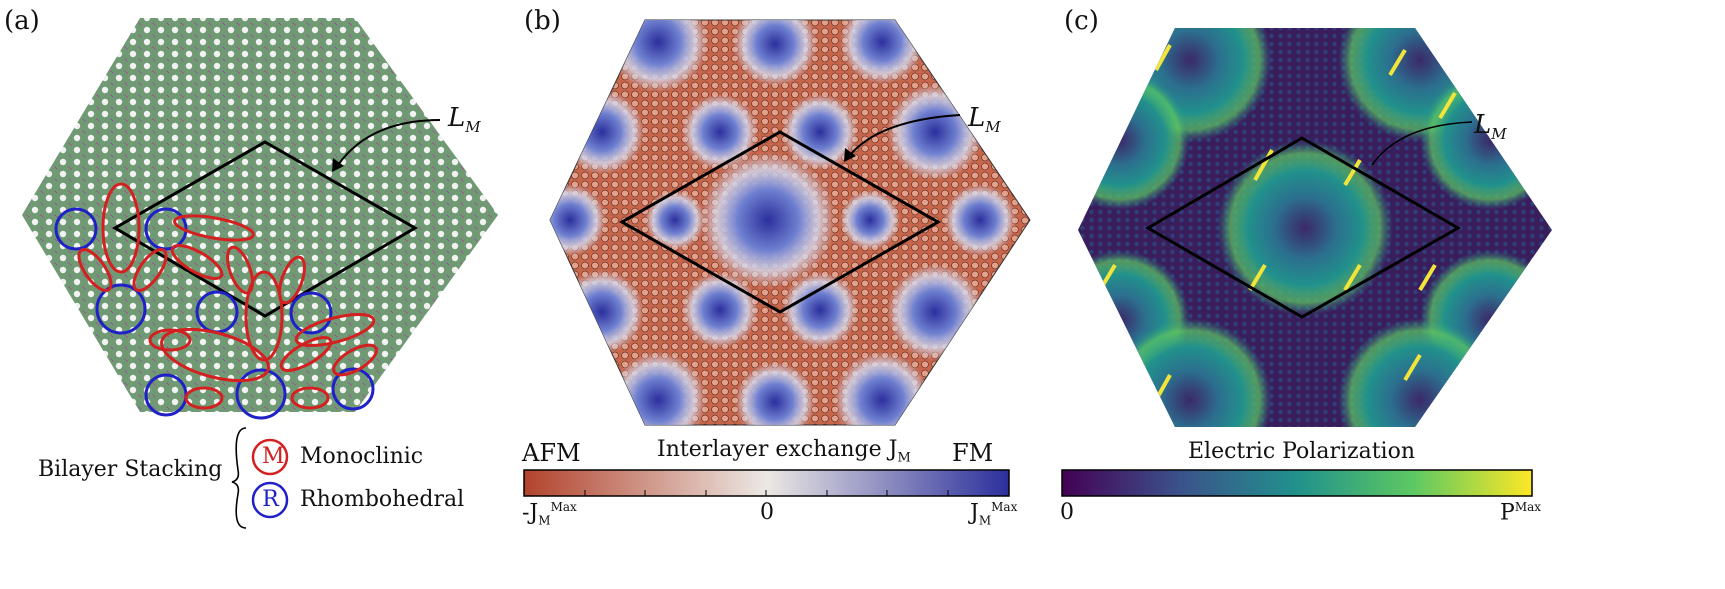  Describe the element at coordinates (273, 456) in the screenshot. I see `legend-symbol-m: M` at that location.